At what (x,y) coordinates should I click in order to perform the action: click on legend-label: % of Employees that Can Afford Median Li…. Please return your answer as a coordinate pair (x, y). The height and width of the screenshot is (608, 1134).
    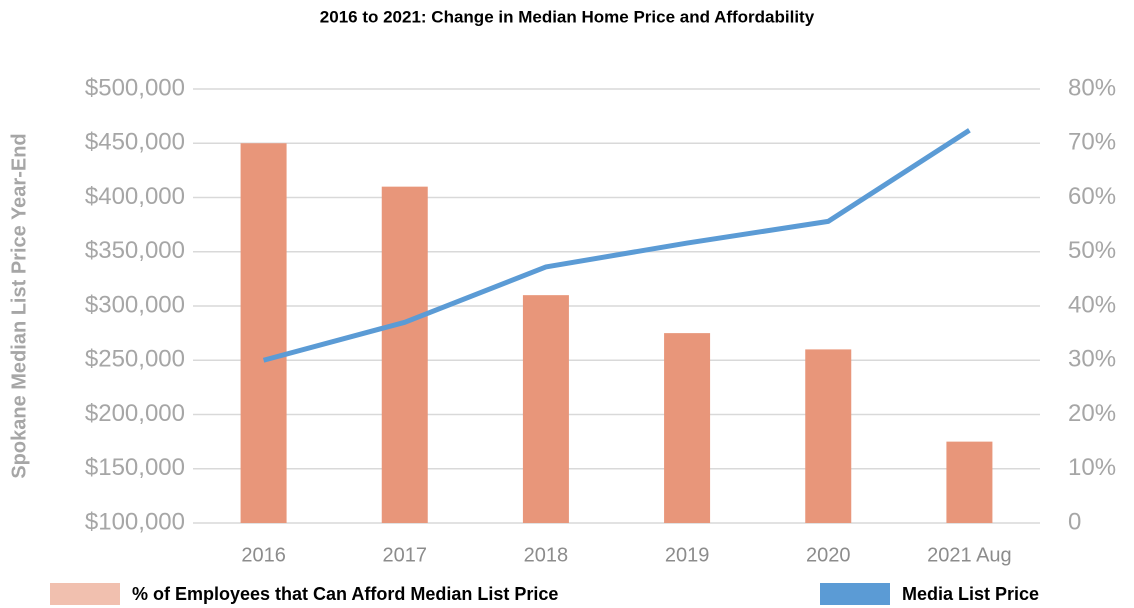
    Looking at the image, I should click on (345, 594).